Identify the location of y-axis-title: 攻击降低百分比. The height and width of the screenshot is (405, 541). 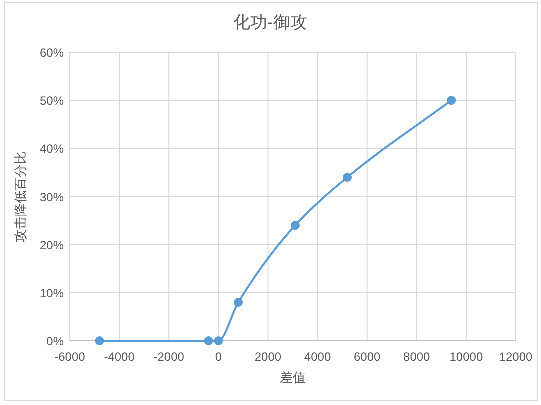
(20, 196).